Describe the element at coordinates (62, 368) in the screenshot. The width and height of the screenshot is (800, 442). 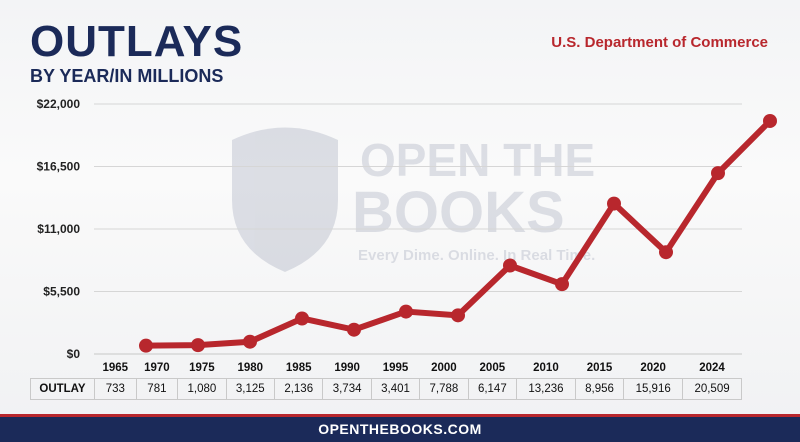
I see `table-corner` at that location.